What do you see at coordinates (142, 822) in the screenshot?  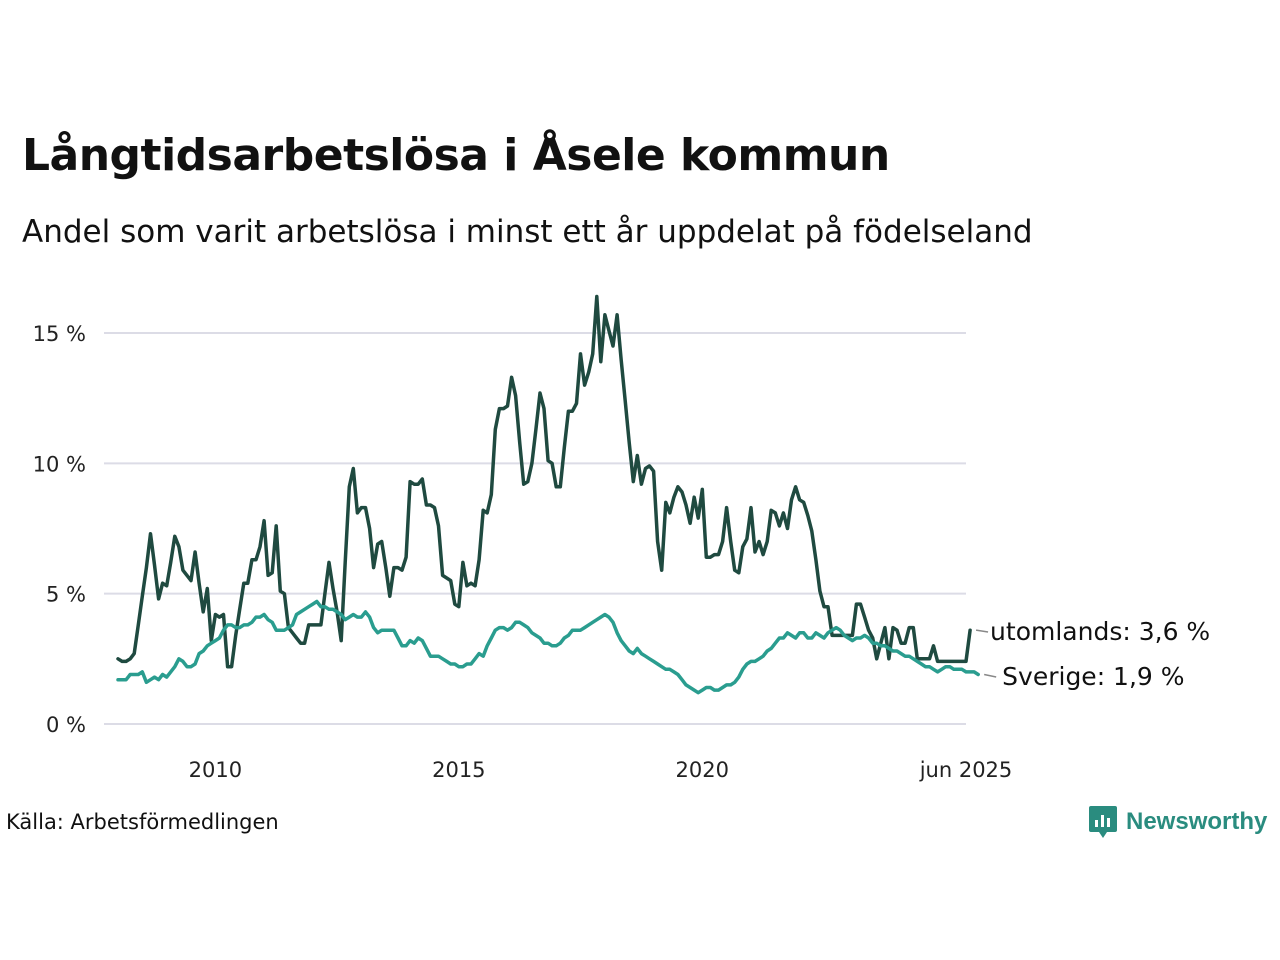 I see `source-note: Källa: Arbetsförmedlingen` at bounding box center [142, 822].